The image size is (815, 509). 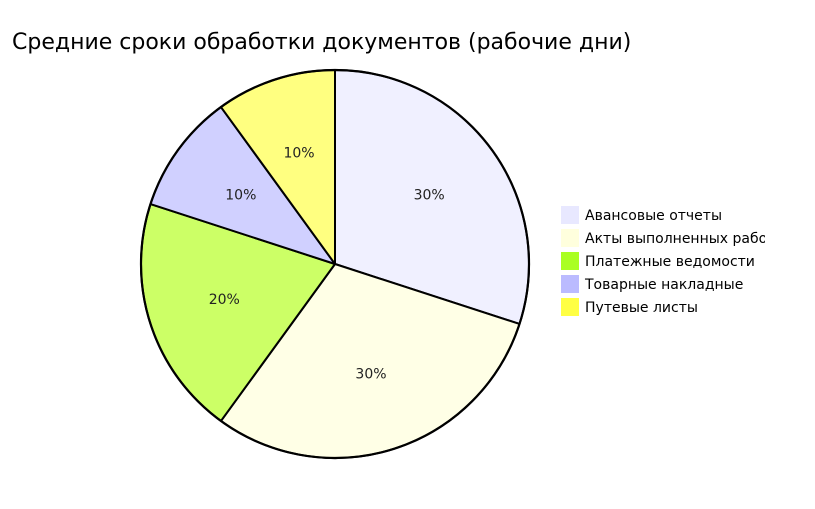 What do you see at coordinates (641, 308) in the screenshot?
I see `legend-label: Путевые листы` at bounding box center [641, 308].